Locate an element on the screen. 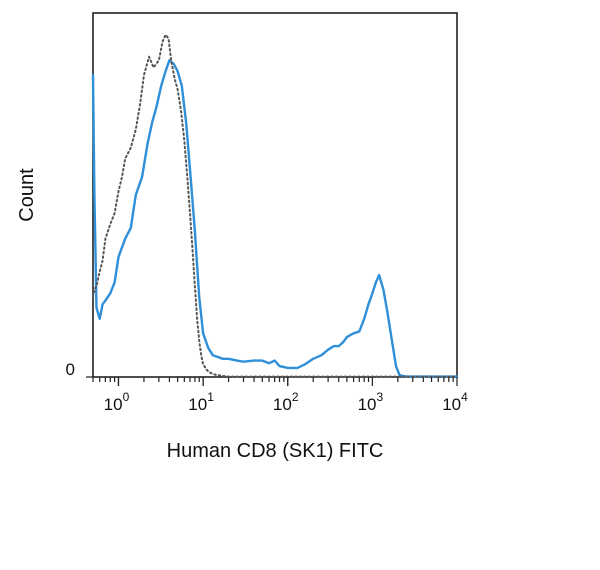  y-tick-label: 0 is located at coordinates (70, 369).